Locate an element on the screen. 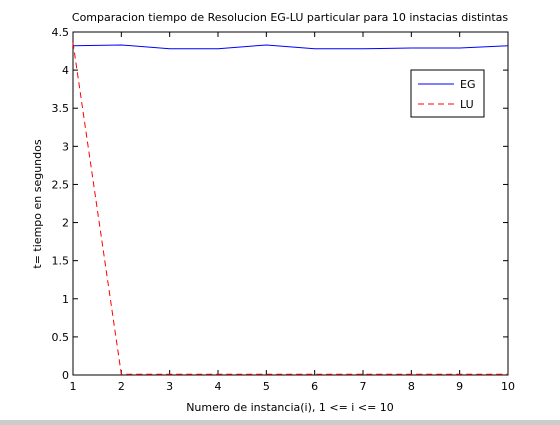 The image size is (560, 425). x-tick-label: 2 is located at coordinates (121, 386).